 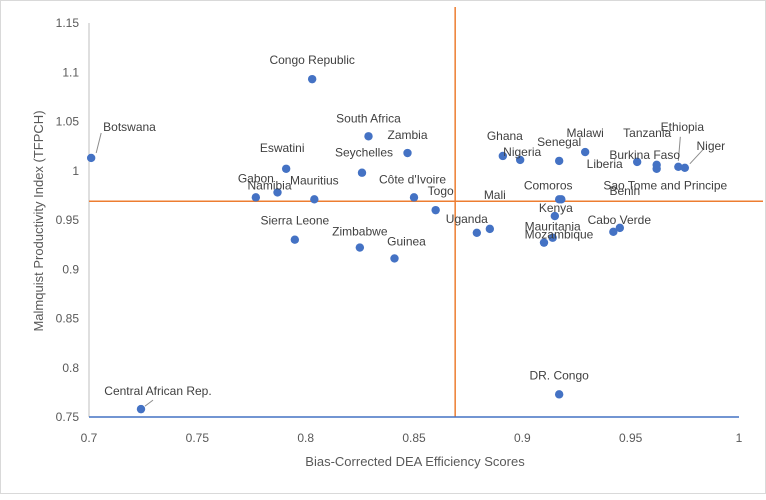 What do you see at coordinates (38, 220) in the screenshot?
I see `y-axis-title: Malmquist Productivity Index (TFPCH)` at bounding box center [38, 220].